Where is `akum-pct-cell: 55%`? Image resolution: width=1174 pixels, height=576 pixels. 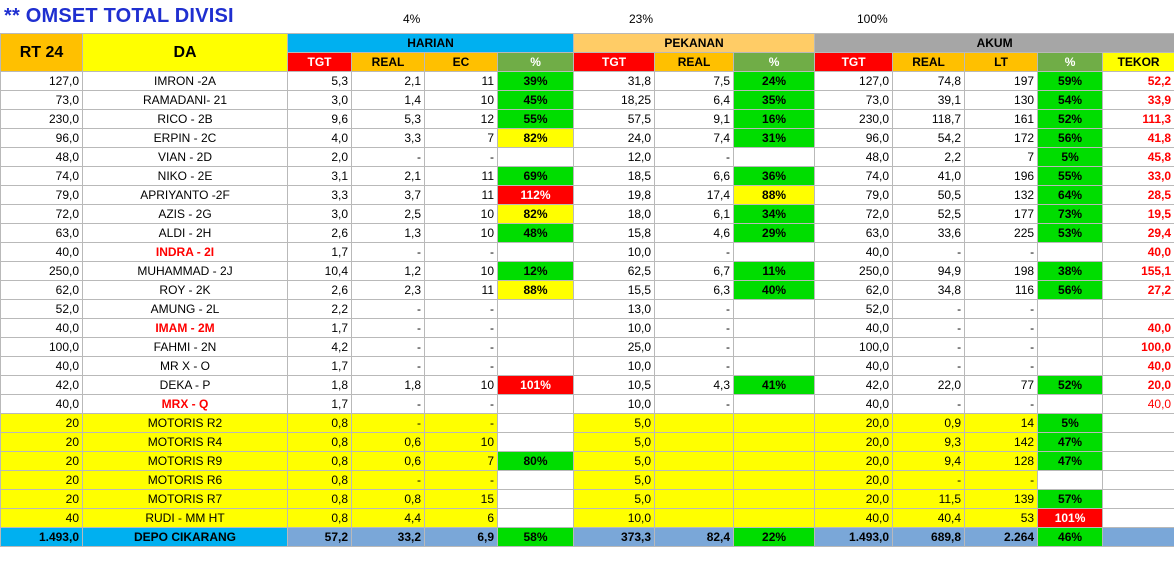
akum-pct-cell: 55% is located at coordinates (1070, 176).